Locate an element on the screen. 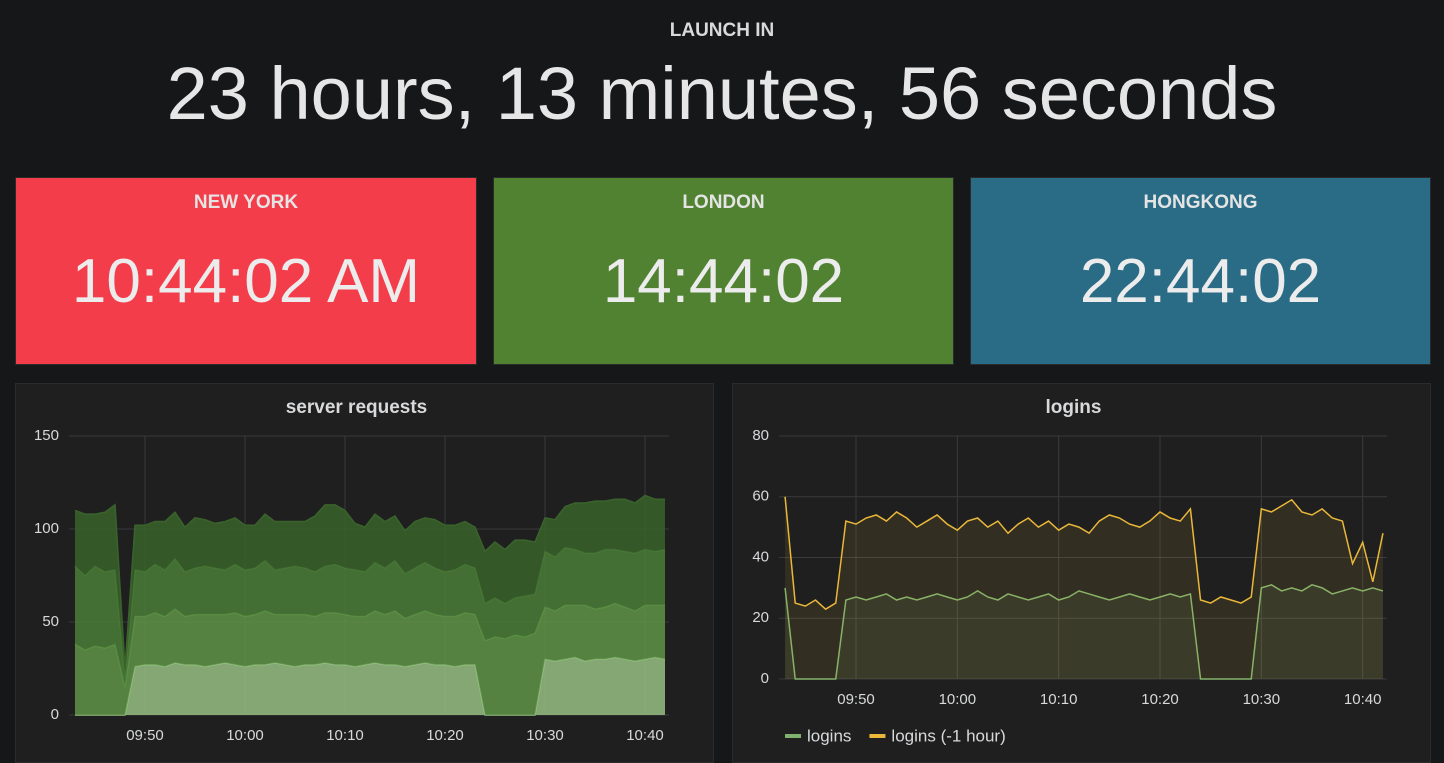  clock-panel: HONGKONG 22:44:02 is located at coordinates (1200, 271).